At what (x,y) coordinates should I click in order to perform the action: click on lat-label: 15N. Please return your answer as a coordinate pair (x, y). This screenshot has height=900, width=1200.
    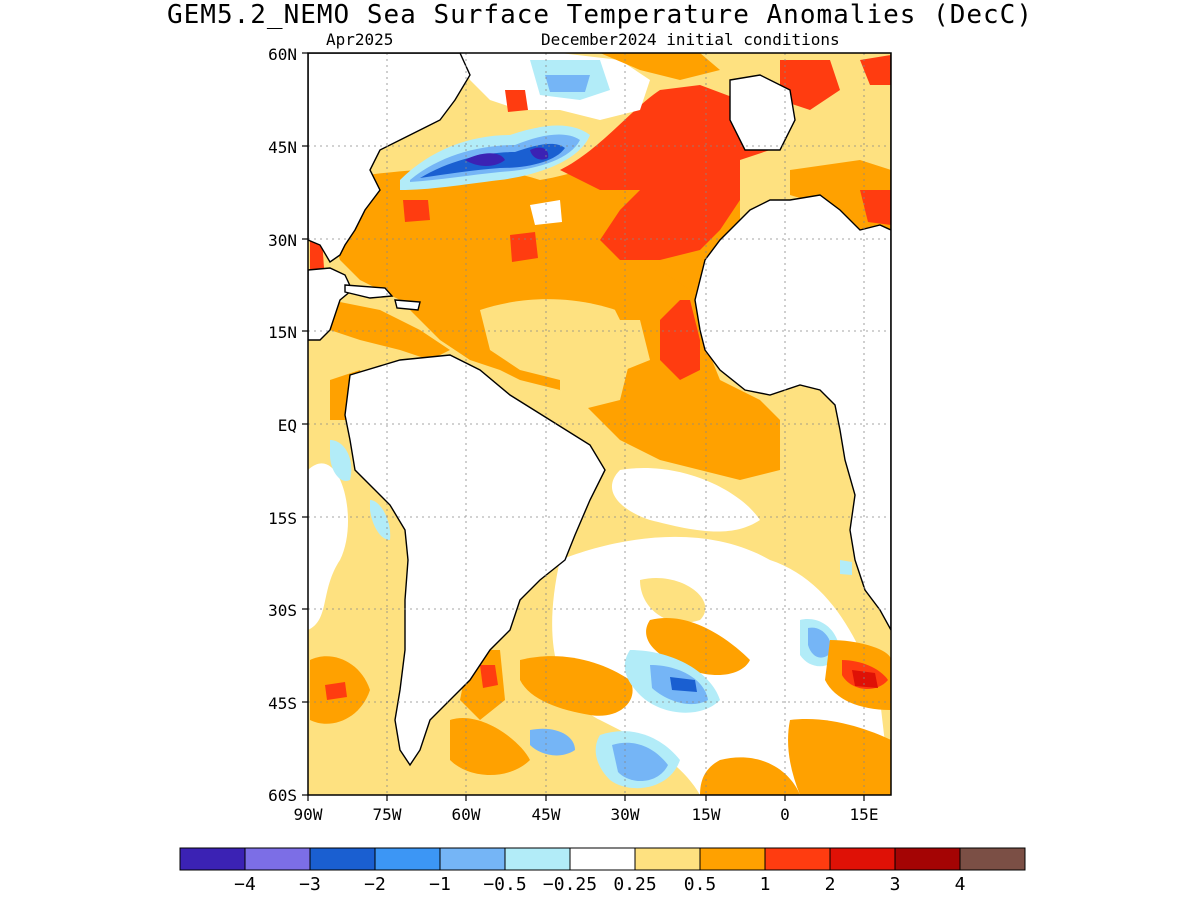
    Looking at the image, I should click on (282, 332).